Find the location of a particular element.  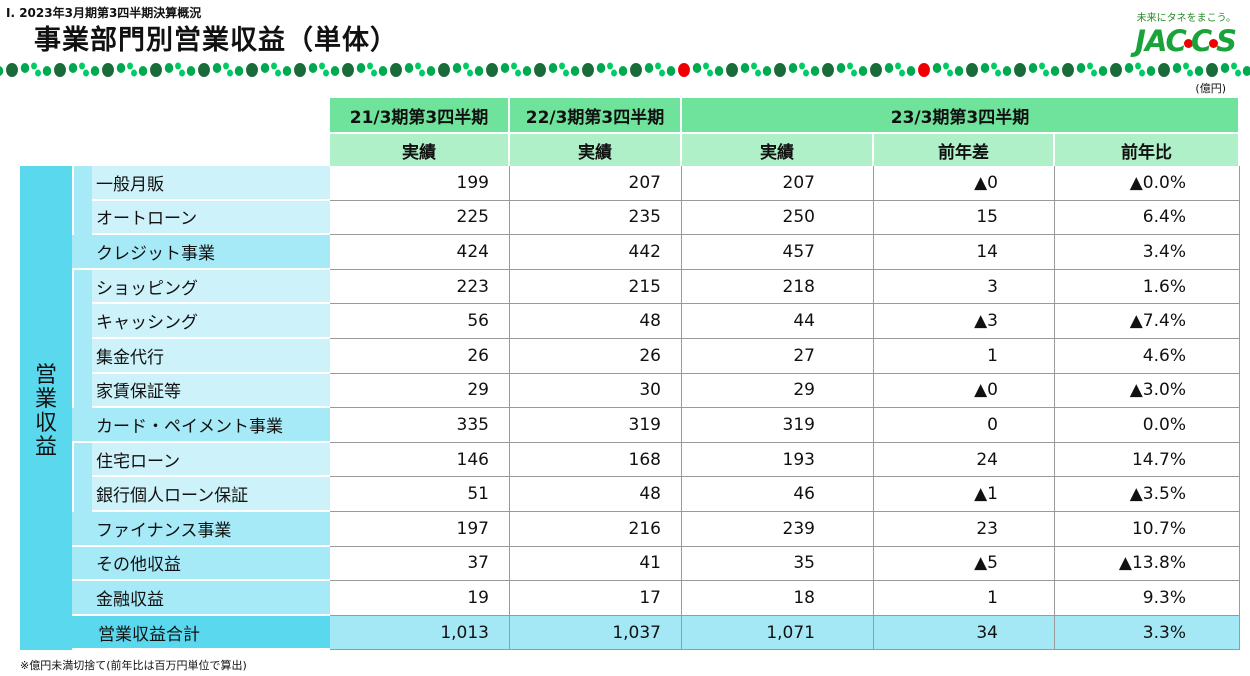

cell-actual-fy23: 319 is located at coordinates (778, 425).